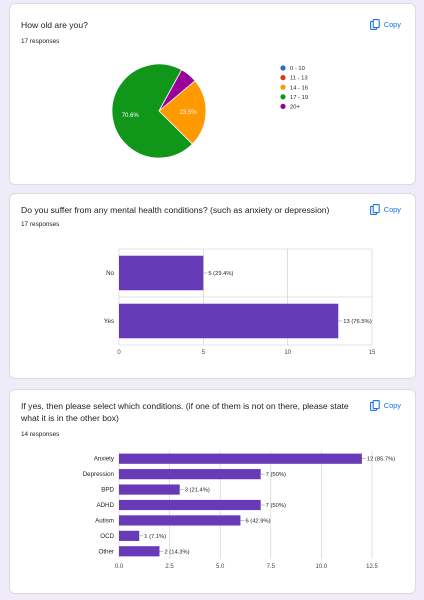  Describe the element at coordinates (372, 567) in the screenshot. I see `x-tick-label: 12.5` at that location.